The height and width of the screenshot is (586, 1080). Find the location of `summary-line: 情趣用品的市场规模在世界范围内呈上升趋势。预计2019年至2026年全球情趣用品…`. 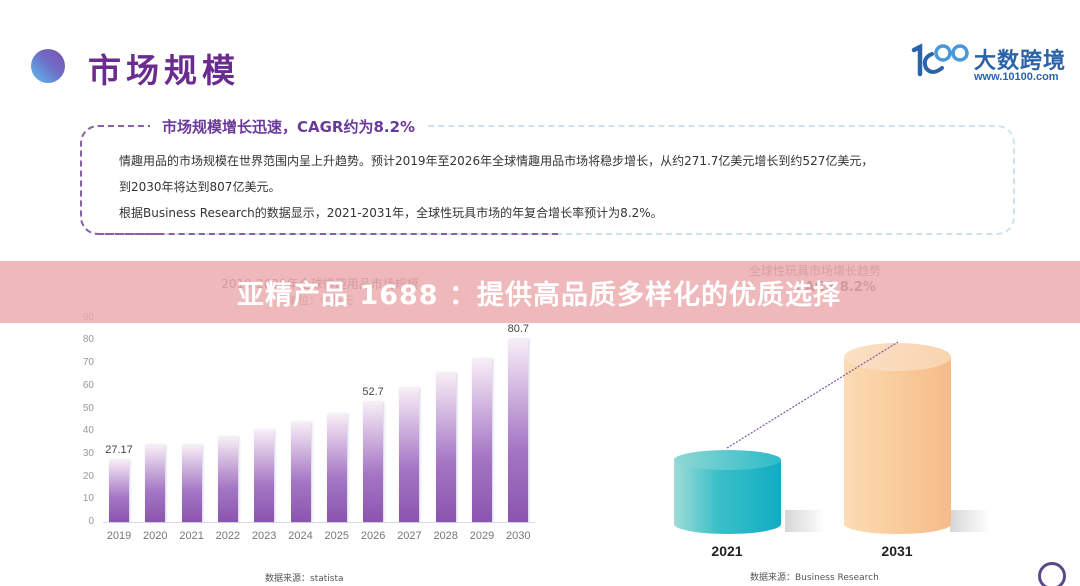

summary-line: 情趣用品的市场规模在世界范围内呈上升趋势。预计2019年至2026年全球情趣用品… is located at coordinates (496, 161).